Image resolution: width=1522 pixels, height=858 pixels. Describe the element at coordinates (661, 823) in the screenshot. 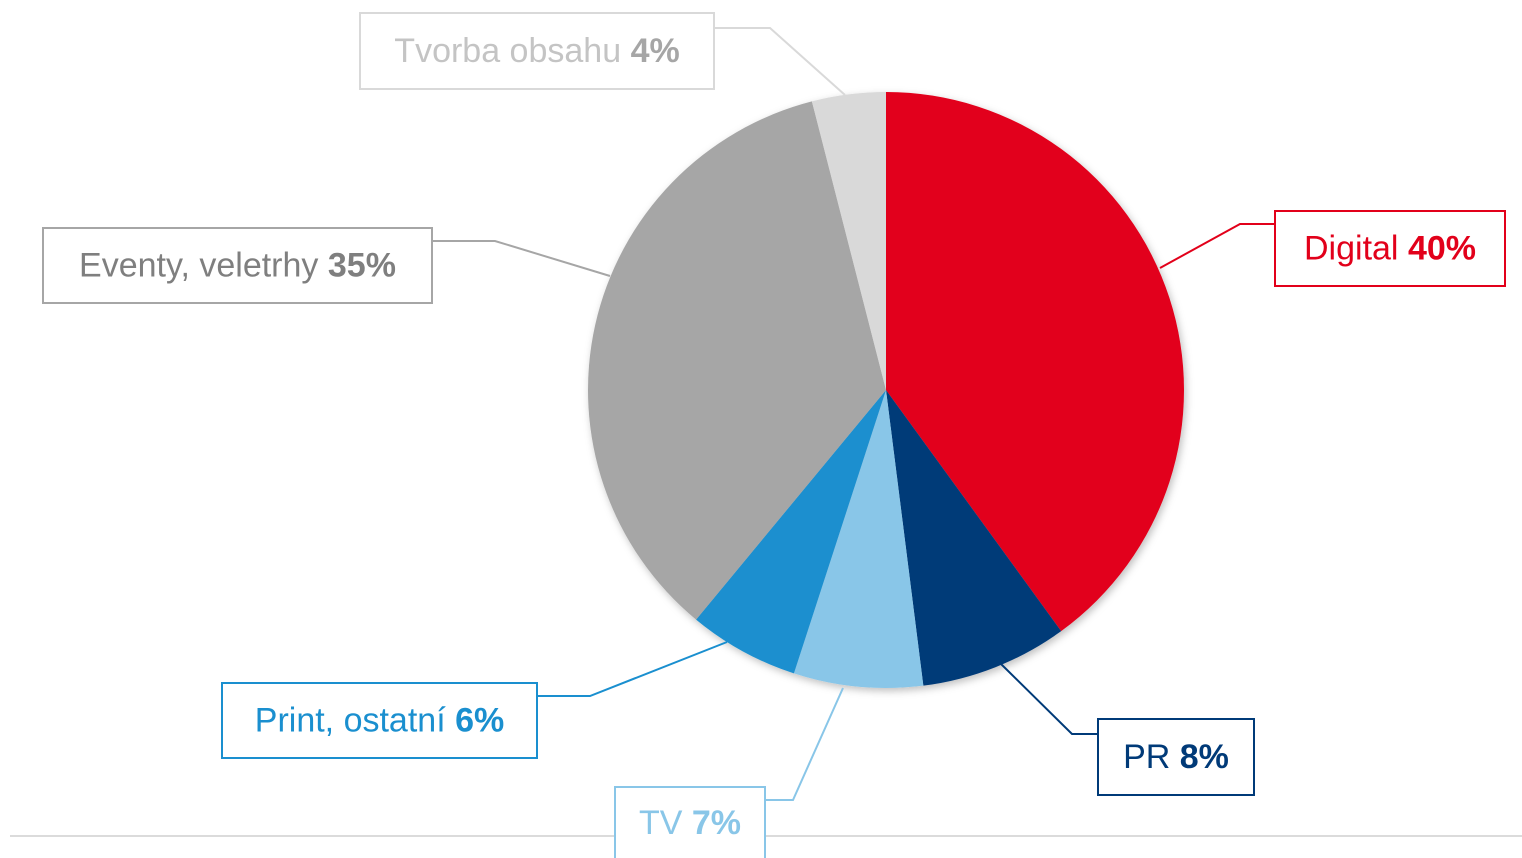

I see `category-name: TV` at that location.